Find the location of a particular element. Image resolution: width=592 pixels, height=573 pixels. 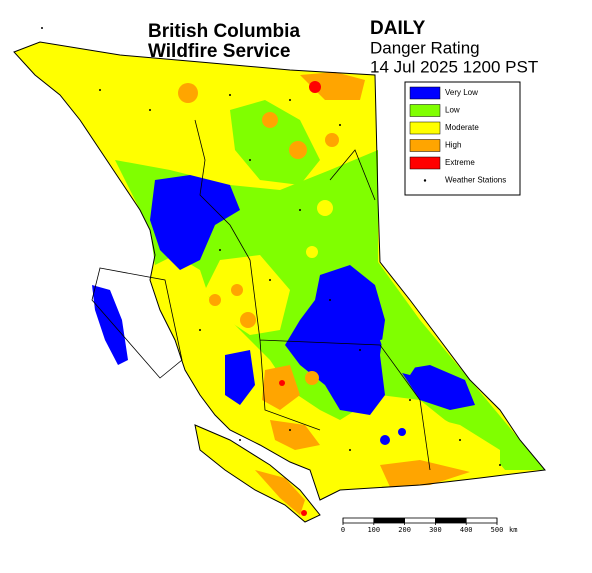

zone-line is located at coordinates (137, 323).